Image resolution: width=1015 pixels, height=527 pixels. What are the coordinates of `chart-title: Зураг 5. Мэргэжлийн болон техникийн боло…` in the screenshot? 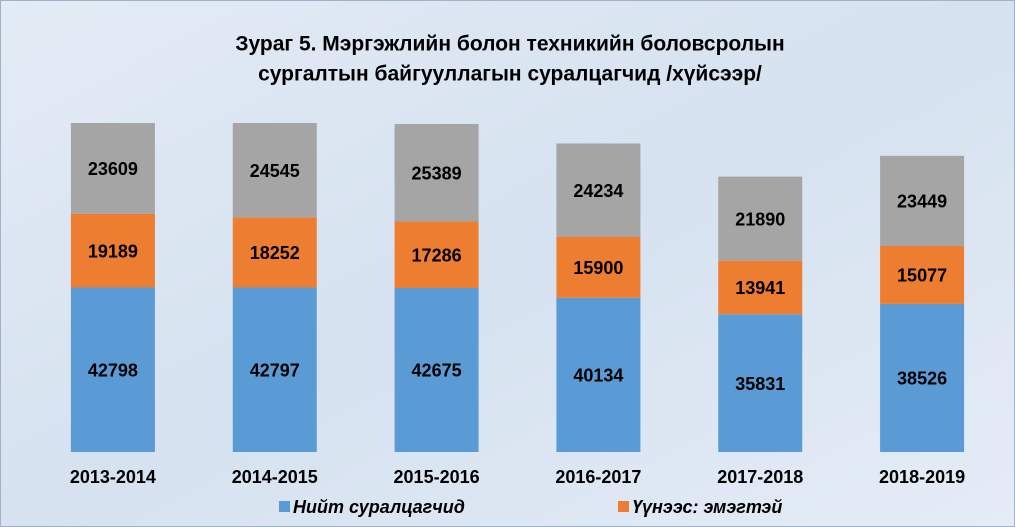 It's located at (509, 44).